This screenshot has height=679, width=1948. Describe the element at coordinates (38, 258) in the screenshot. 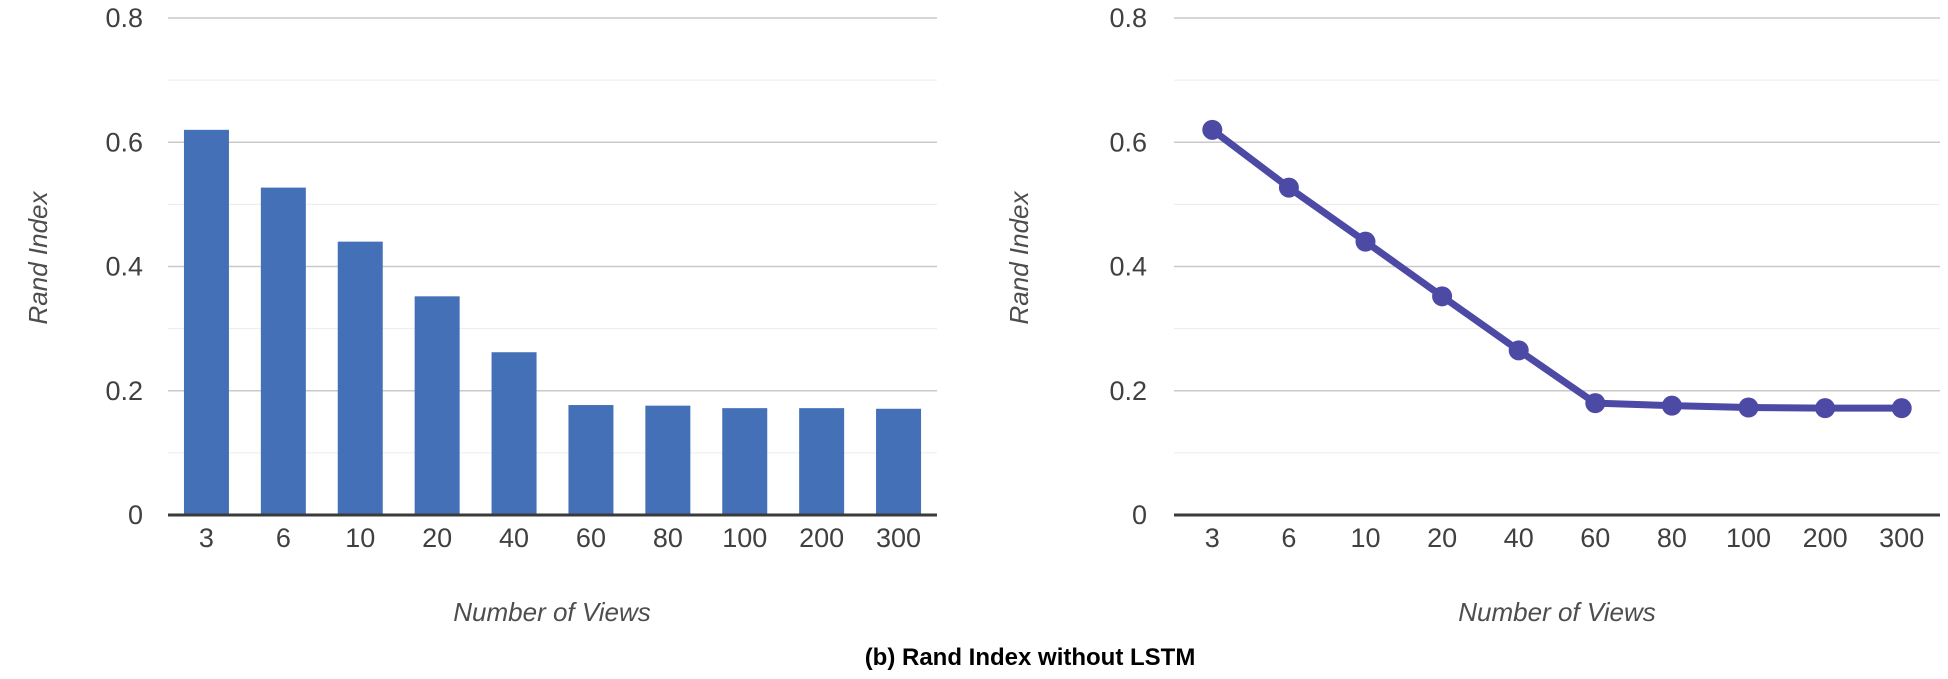

I see `left-chart-y-axis-title: Rand Index` at that location.